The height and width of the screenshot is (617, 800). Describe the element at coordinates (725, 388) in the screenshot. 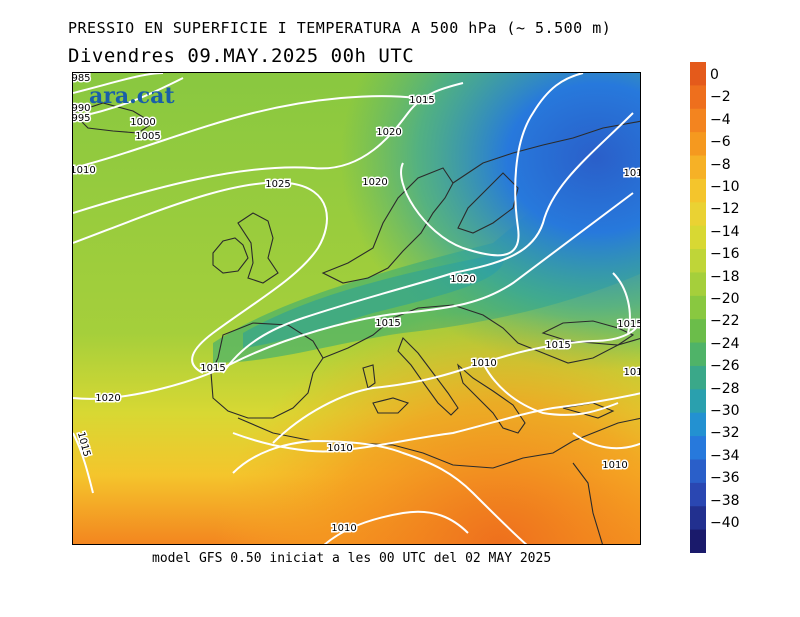

I see `colorbar-tick-label: −28` at that location.